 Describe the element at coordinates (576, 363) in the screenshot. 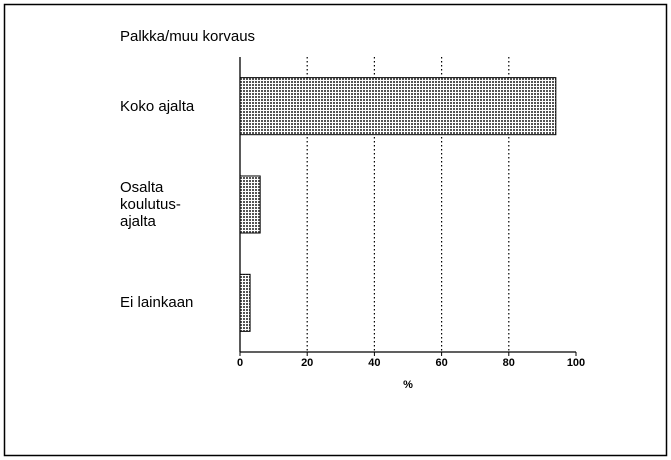

I see `x-tick-label: 100` at that location.